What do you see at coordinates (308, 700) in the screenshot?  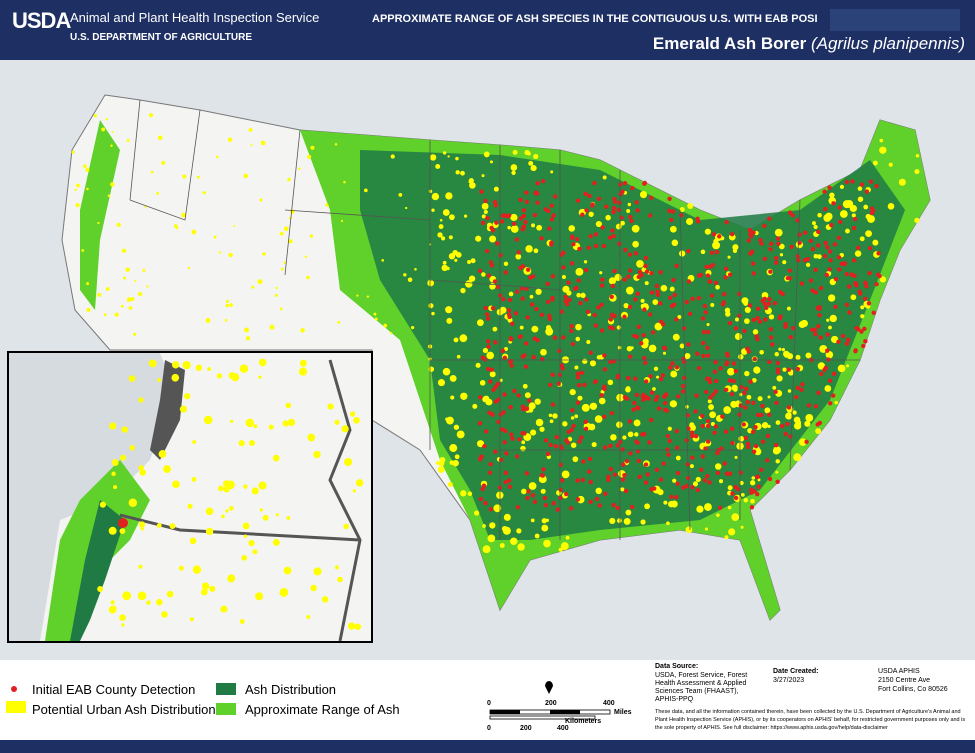 I see `legend` at bounding box center [308, 700].